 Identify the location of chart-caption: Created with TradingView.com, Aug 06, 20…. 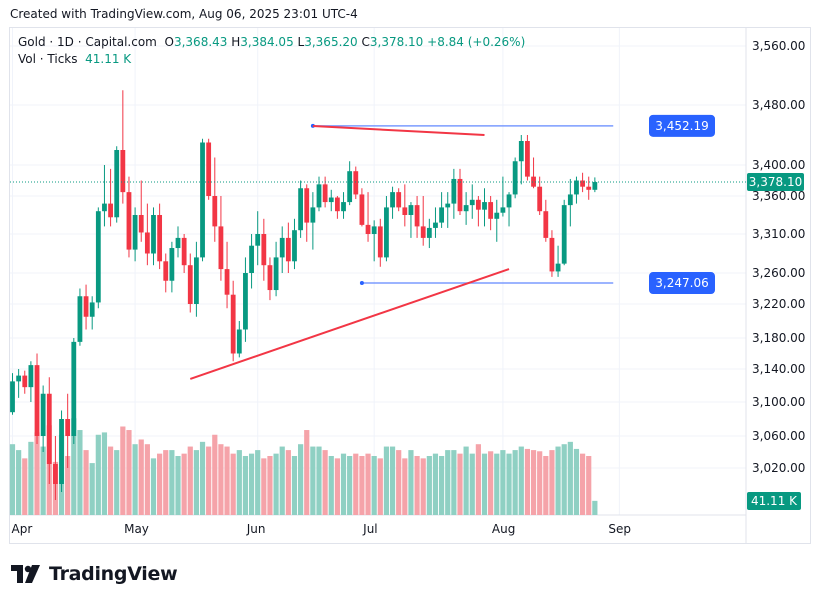
(184, 14).